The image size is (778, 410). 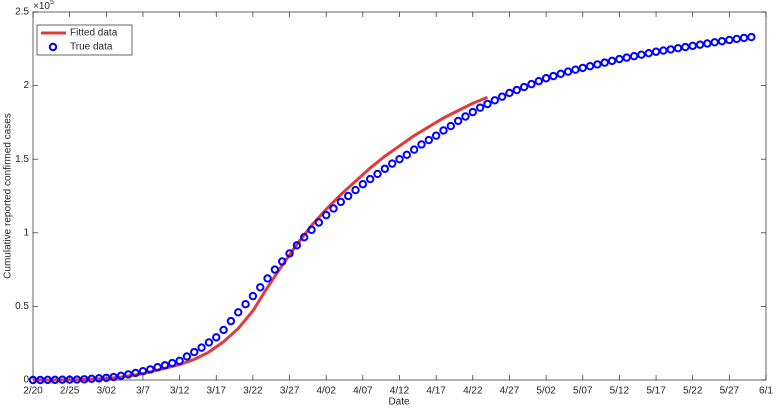 What do you see at coordinates (70, 391) in the screenshot?
I see `x-tick-label: 2/25` at bounding box center [70, 391].